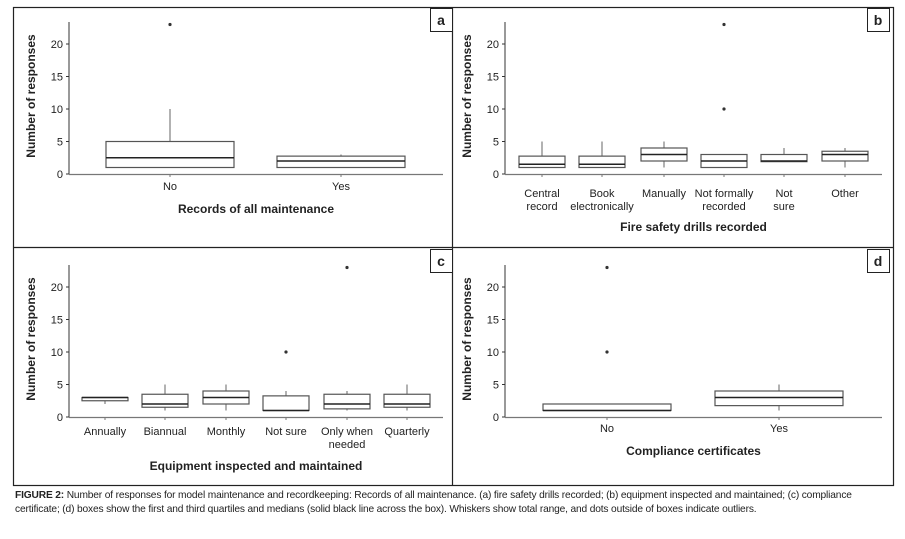 This screenshot has height=539, width=905. Describe the element at coordinates (693, 227) in the screenshot. I see `x-axis-label: Fire safety drills recorded` at that location.